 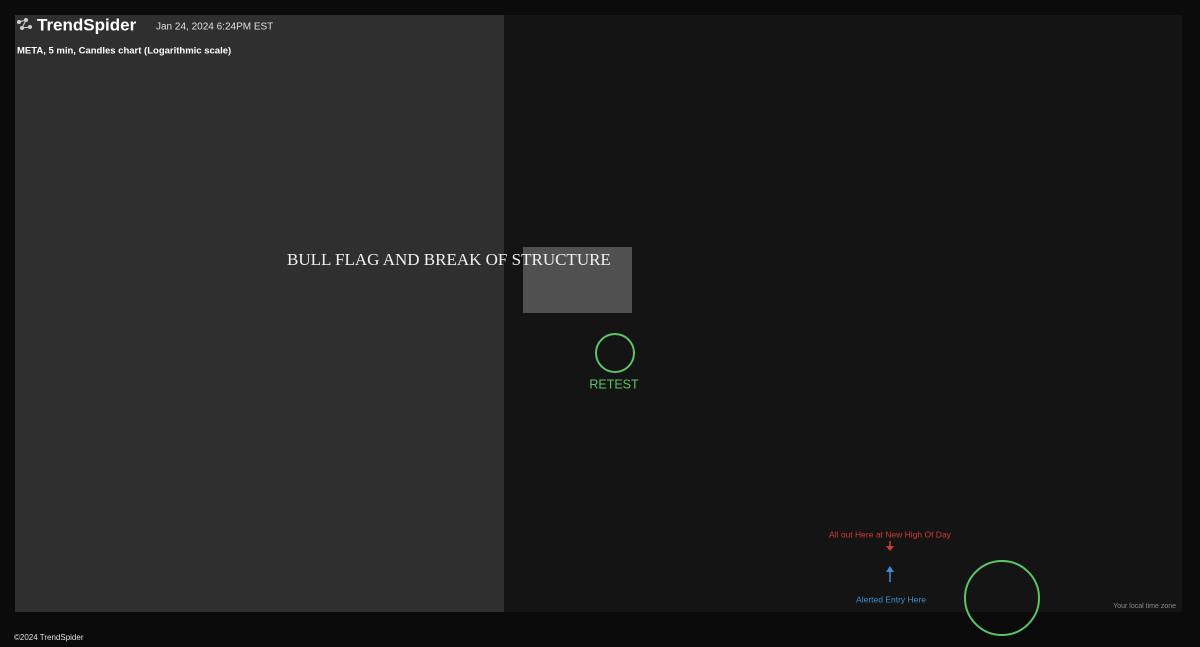 I want to click on entry-annotation: Alerted Entry Here, so click(x=891, y=599).